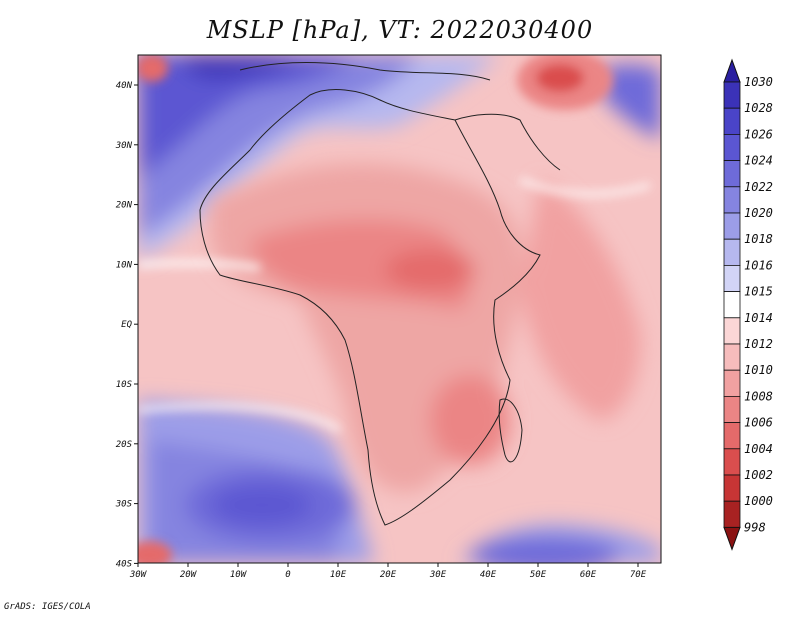  Describe the element at coordinates (124, 385) in the screenshot. I see `y-tick-label: 10S` at that location.